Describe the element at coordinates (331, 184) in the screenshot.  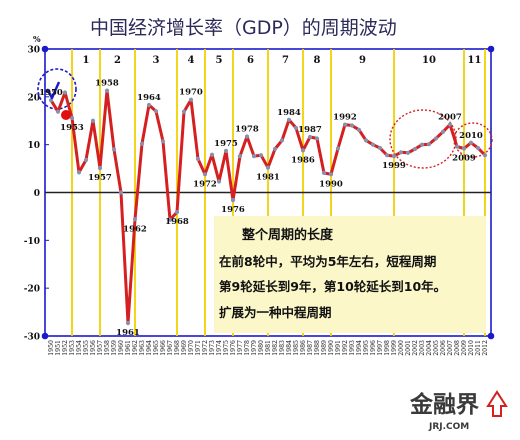
I see `year-annotation: 1990` at that location.